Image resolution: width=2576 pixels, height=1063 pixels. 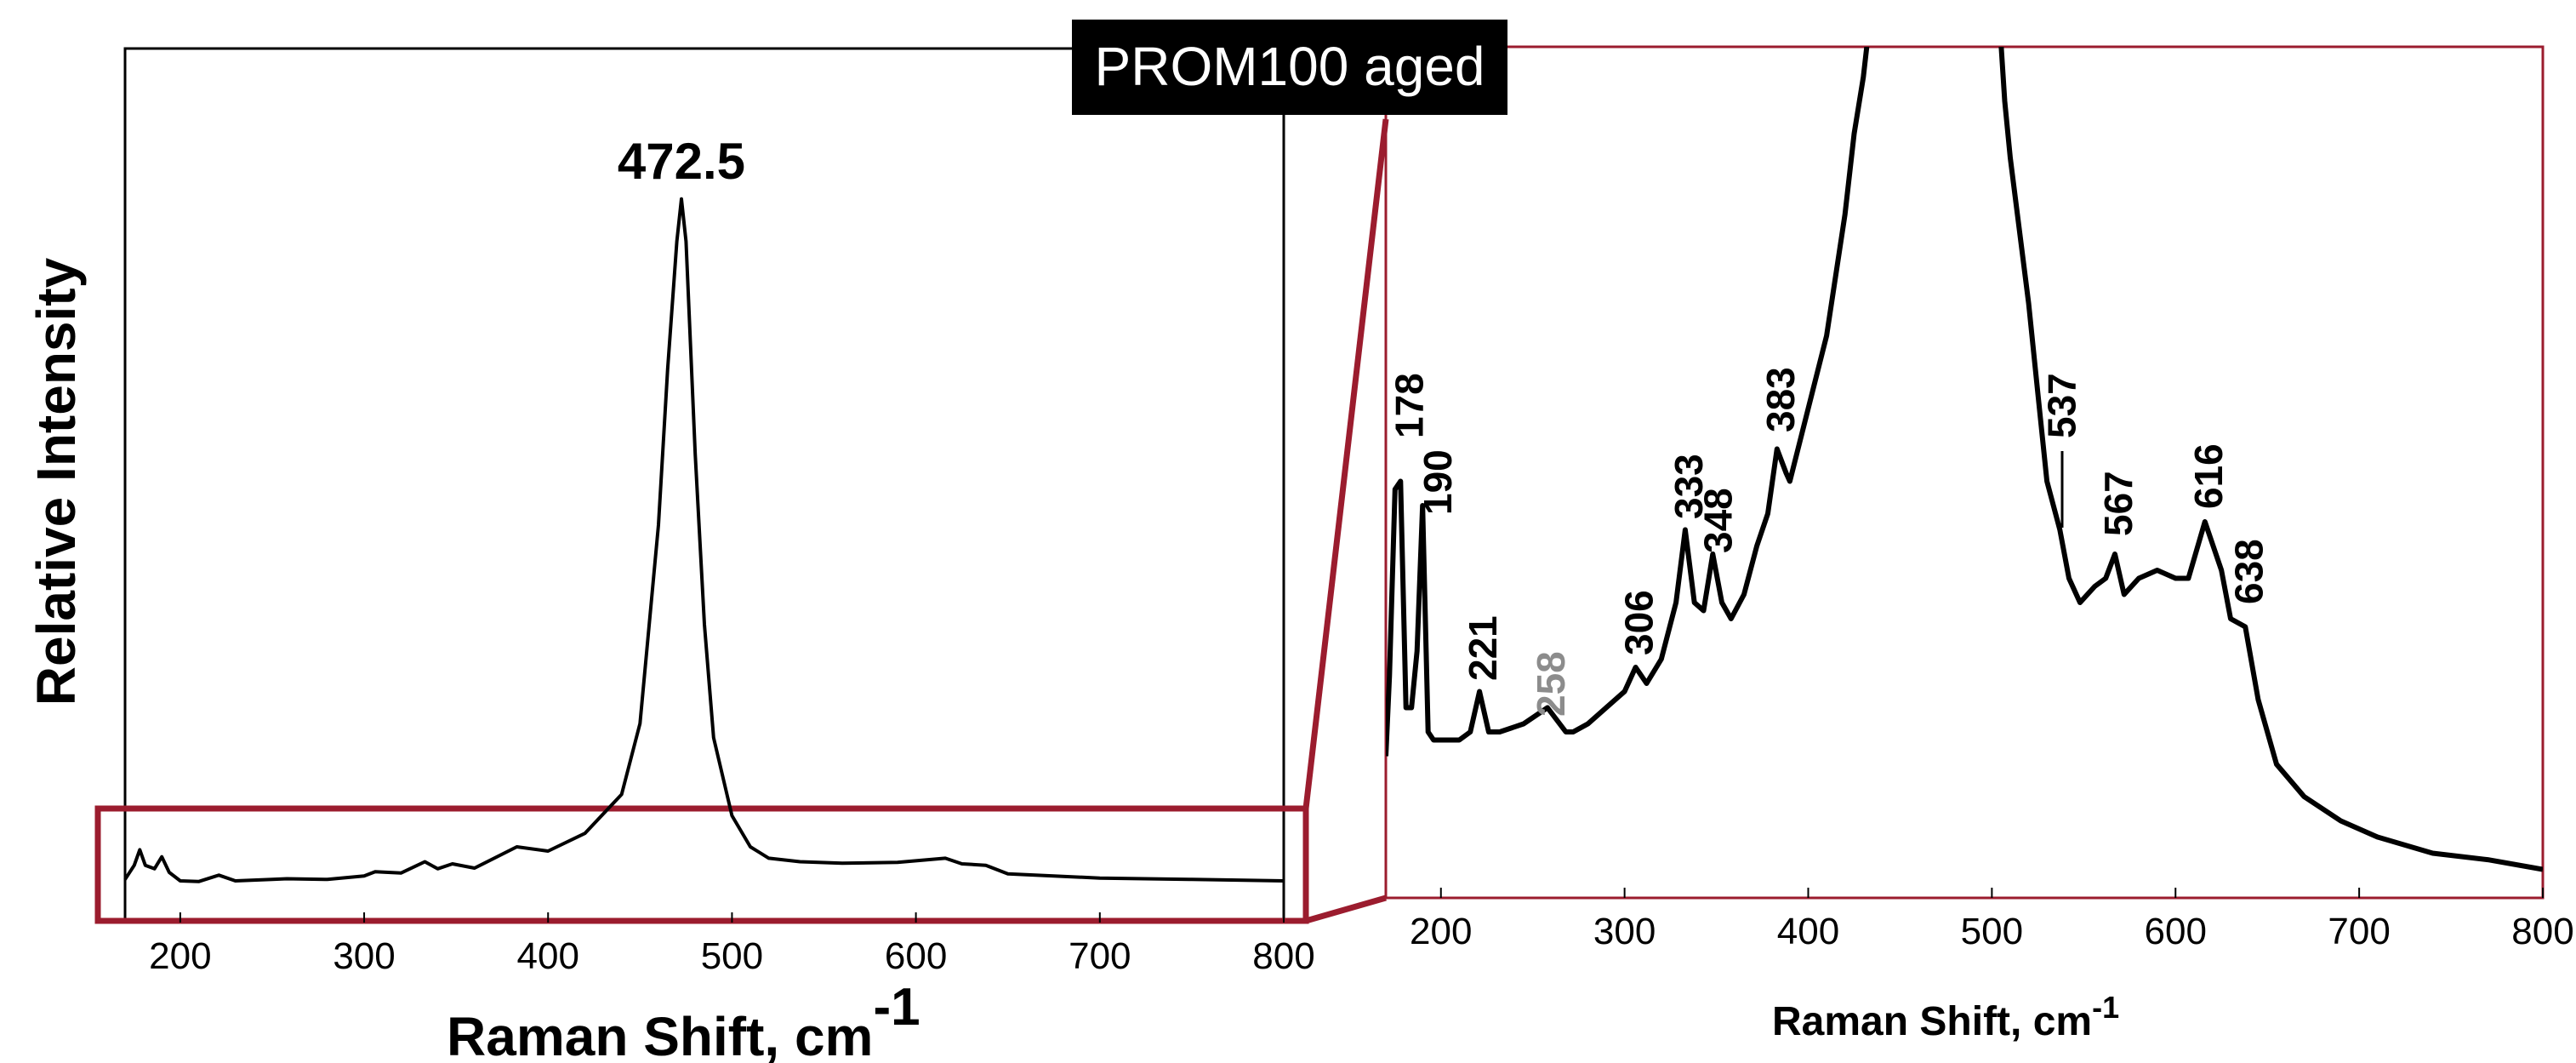 I want to click on peak-label-190: 190, so click(x=1438, y=482).